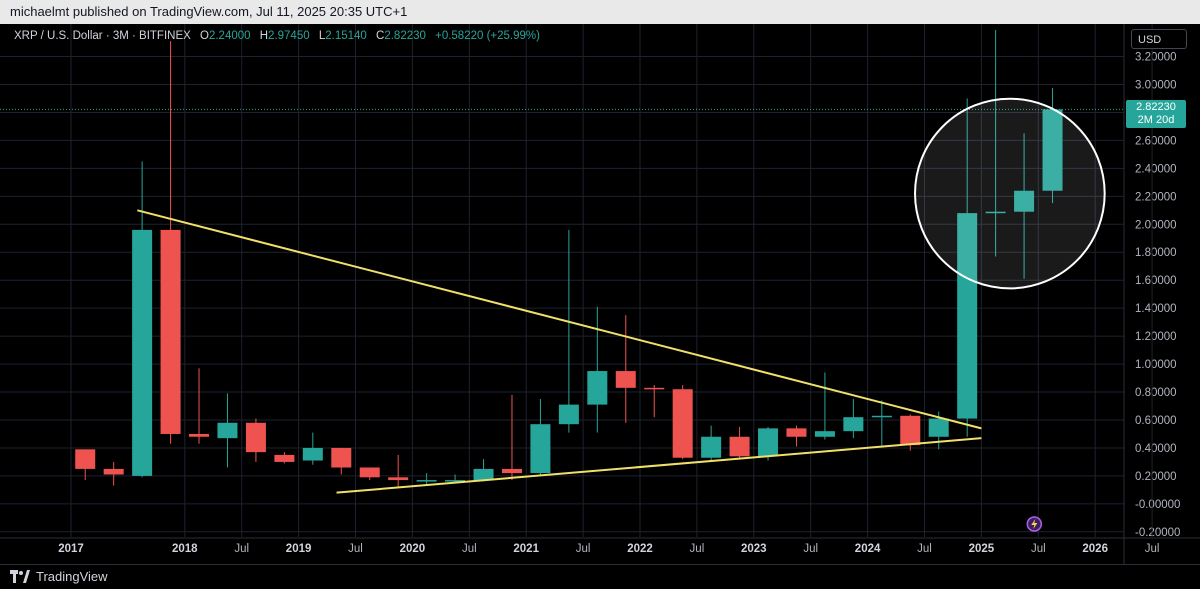  I want to click on legend-close-value: 2.82230, so click(405, 36).